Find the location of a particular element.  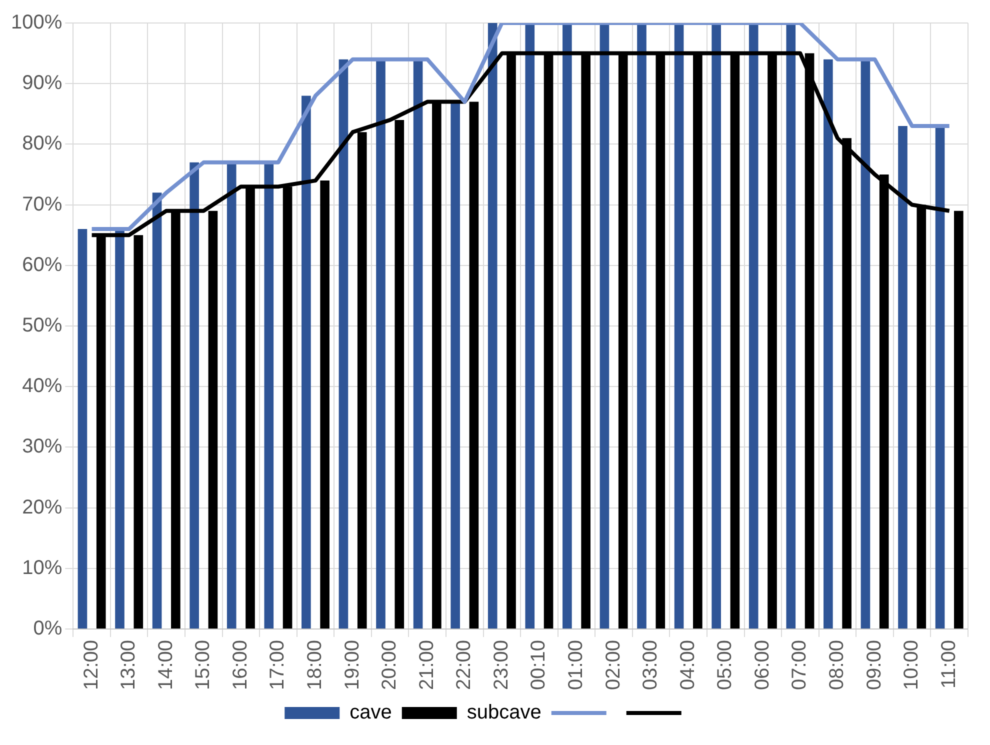

x-tick-label: 17:00 is located at coordinates (277, 665).